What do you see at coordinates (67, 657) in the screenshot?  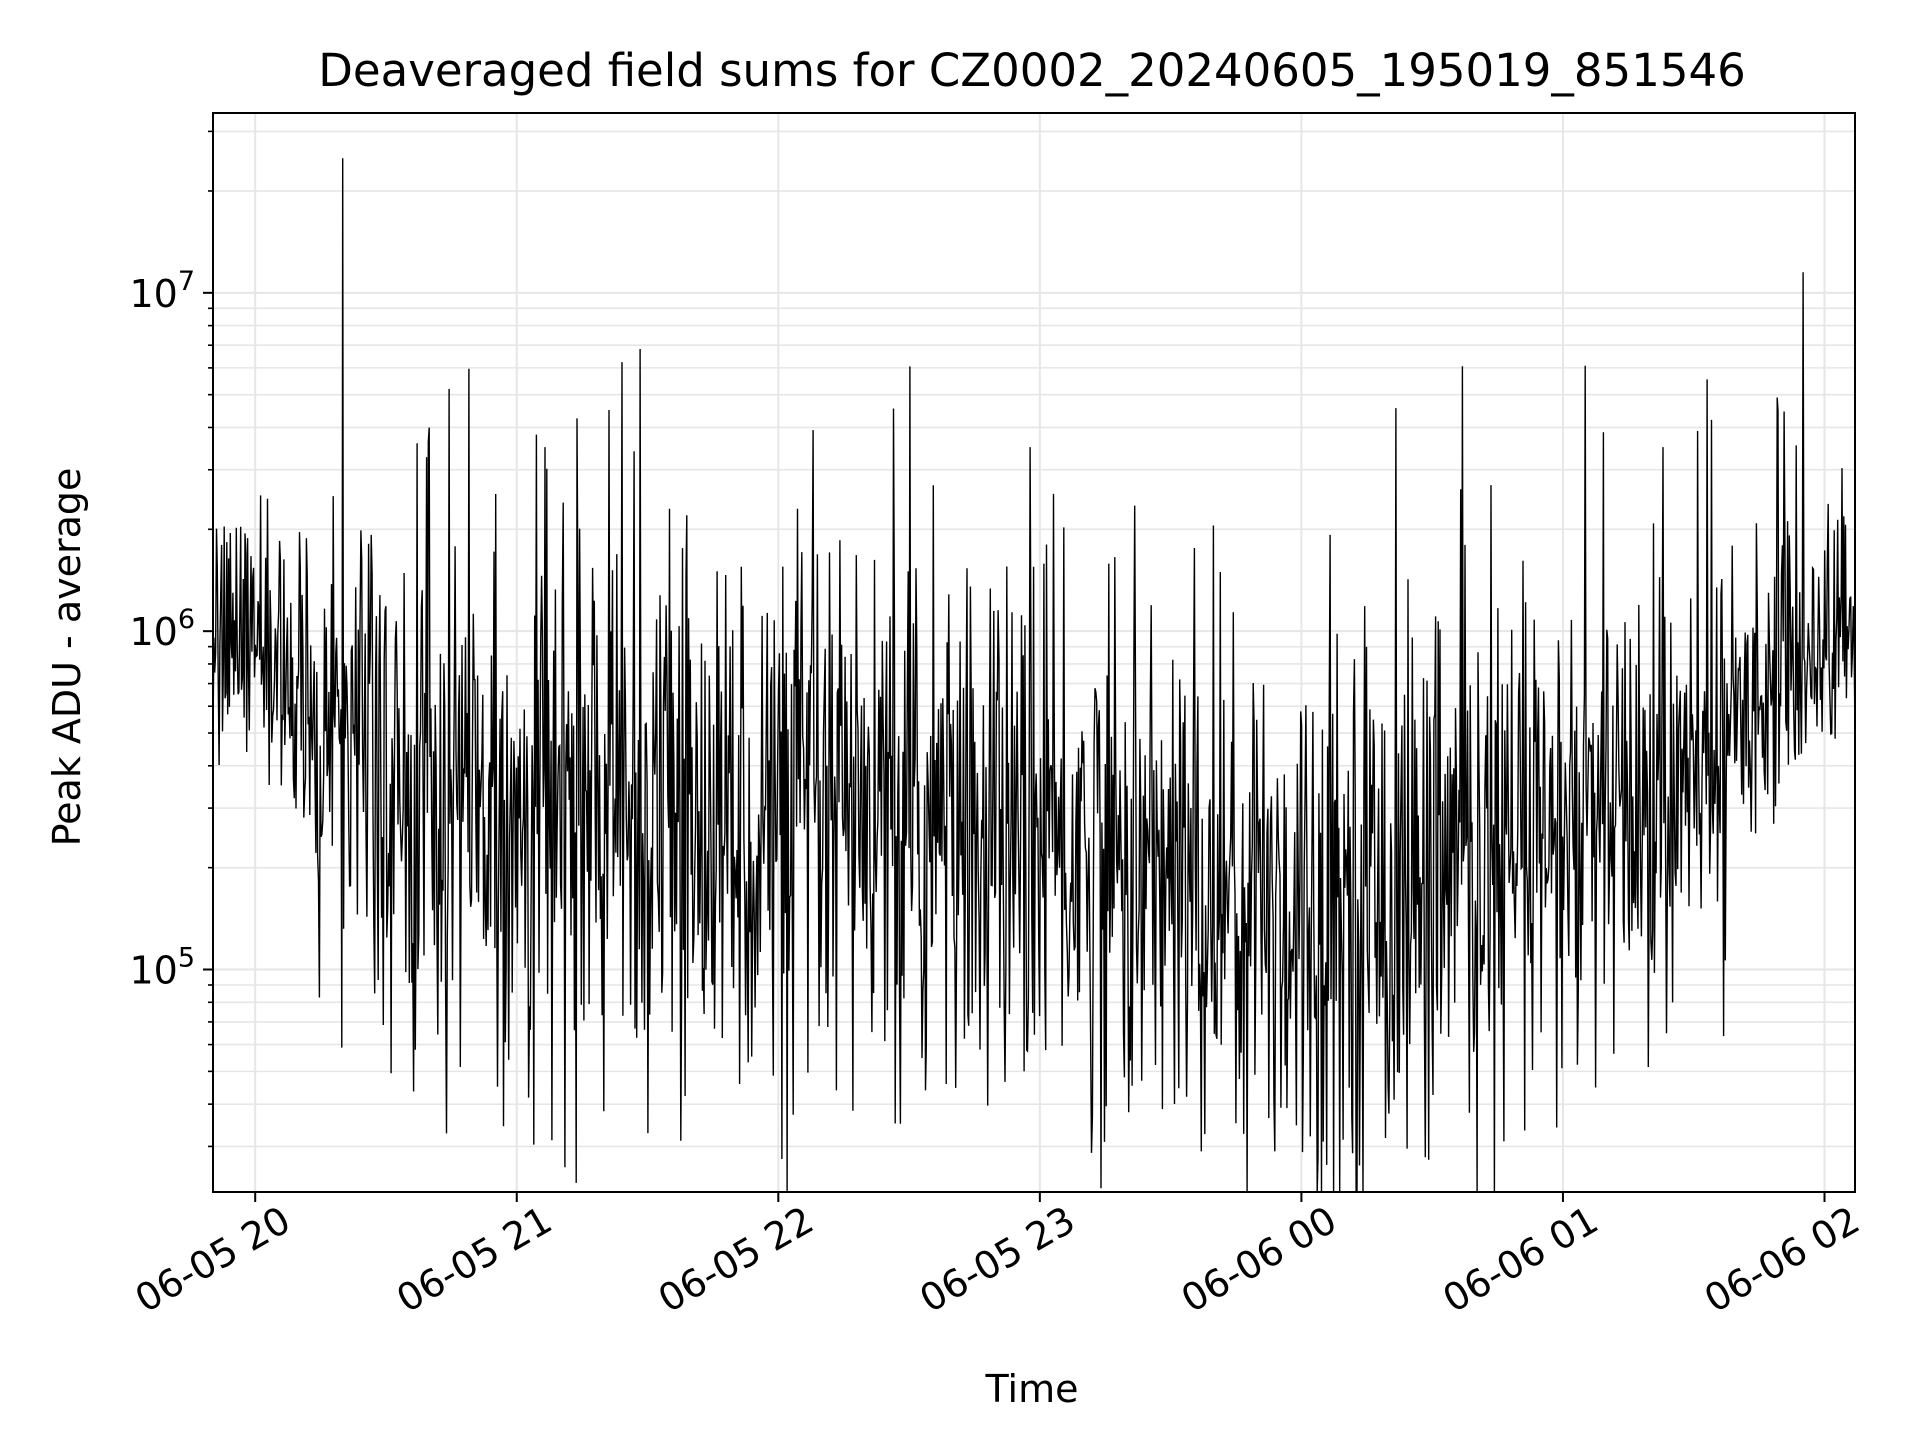 I see `y-axis-label: Peak ADU - average` at bounding box center [67, 657].